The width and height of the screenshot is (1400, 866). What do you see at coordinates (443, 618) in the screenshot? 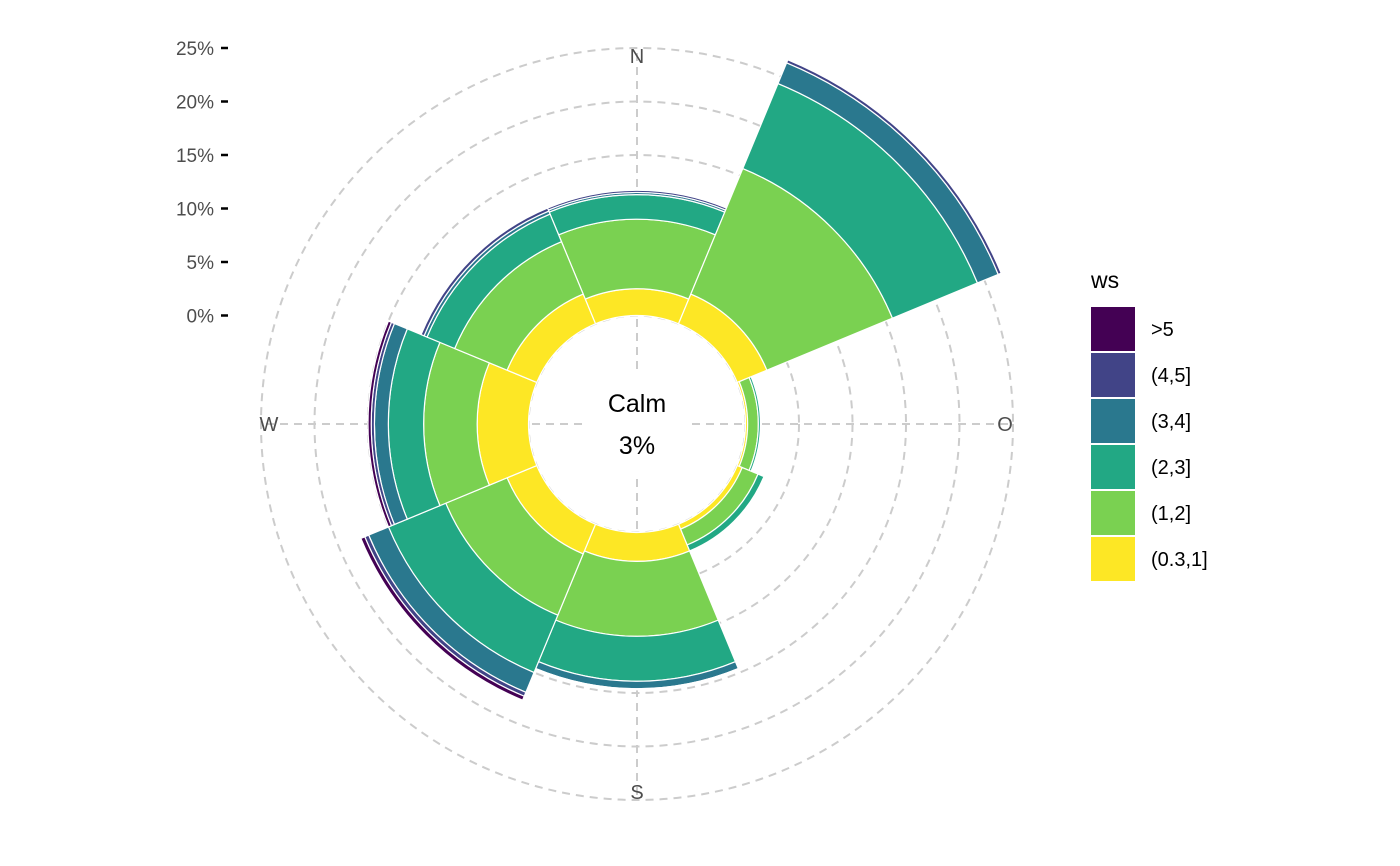
I see `wedge-sw` at bounding box center [443, 618].